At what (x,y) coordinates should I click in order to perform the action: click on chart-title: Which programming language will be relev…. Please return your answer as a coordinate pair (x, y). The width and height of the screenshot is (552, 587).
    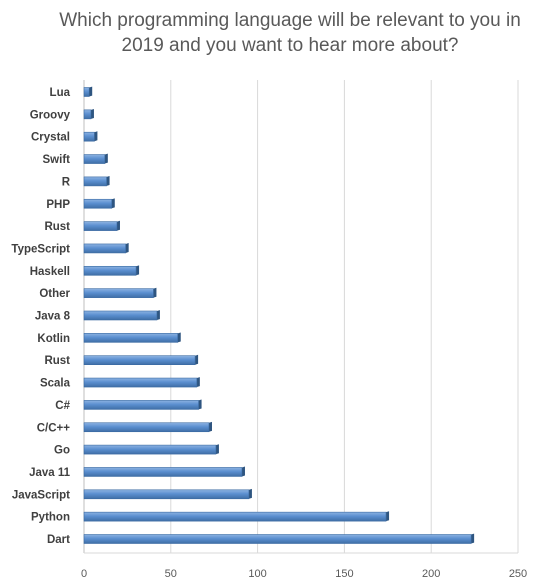
    Looking at the image, I should click on (290, 33).